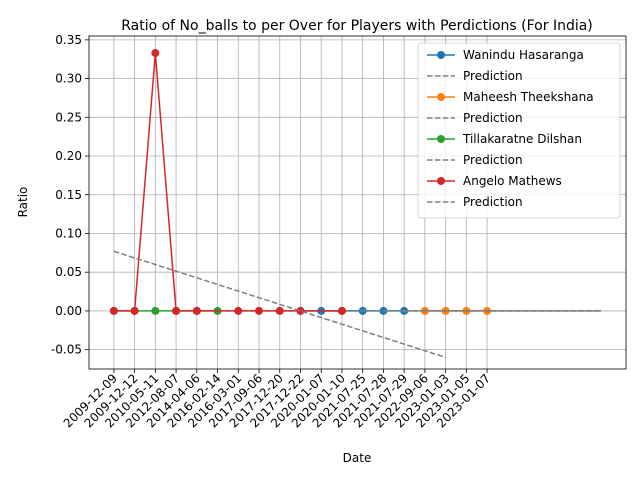  I want to click on legend-box, so click(519, 130).